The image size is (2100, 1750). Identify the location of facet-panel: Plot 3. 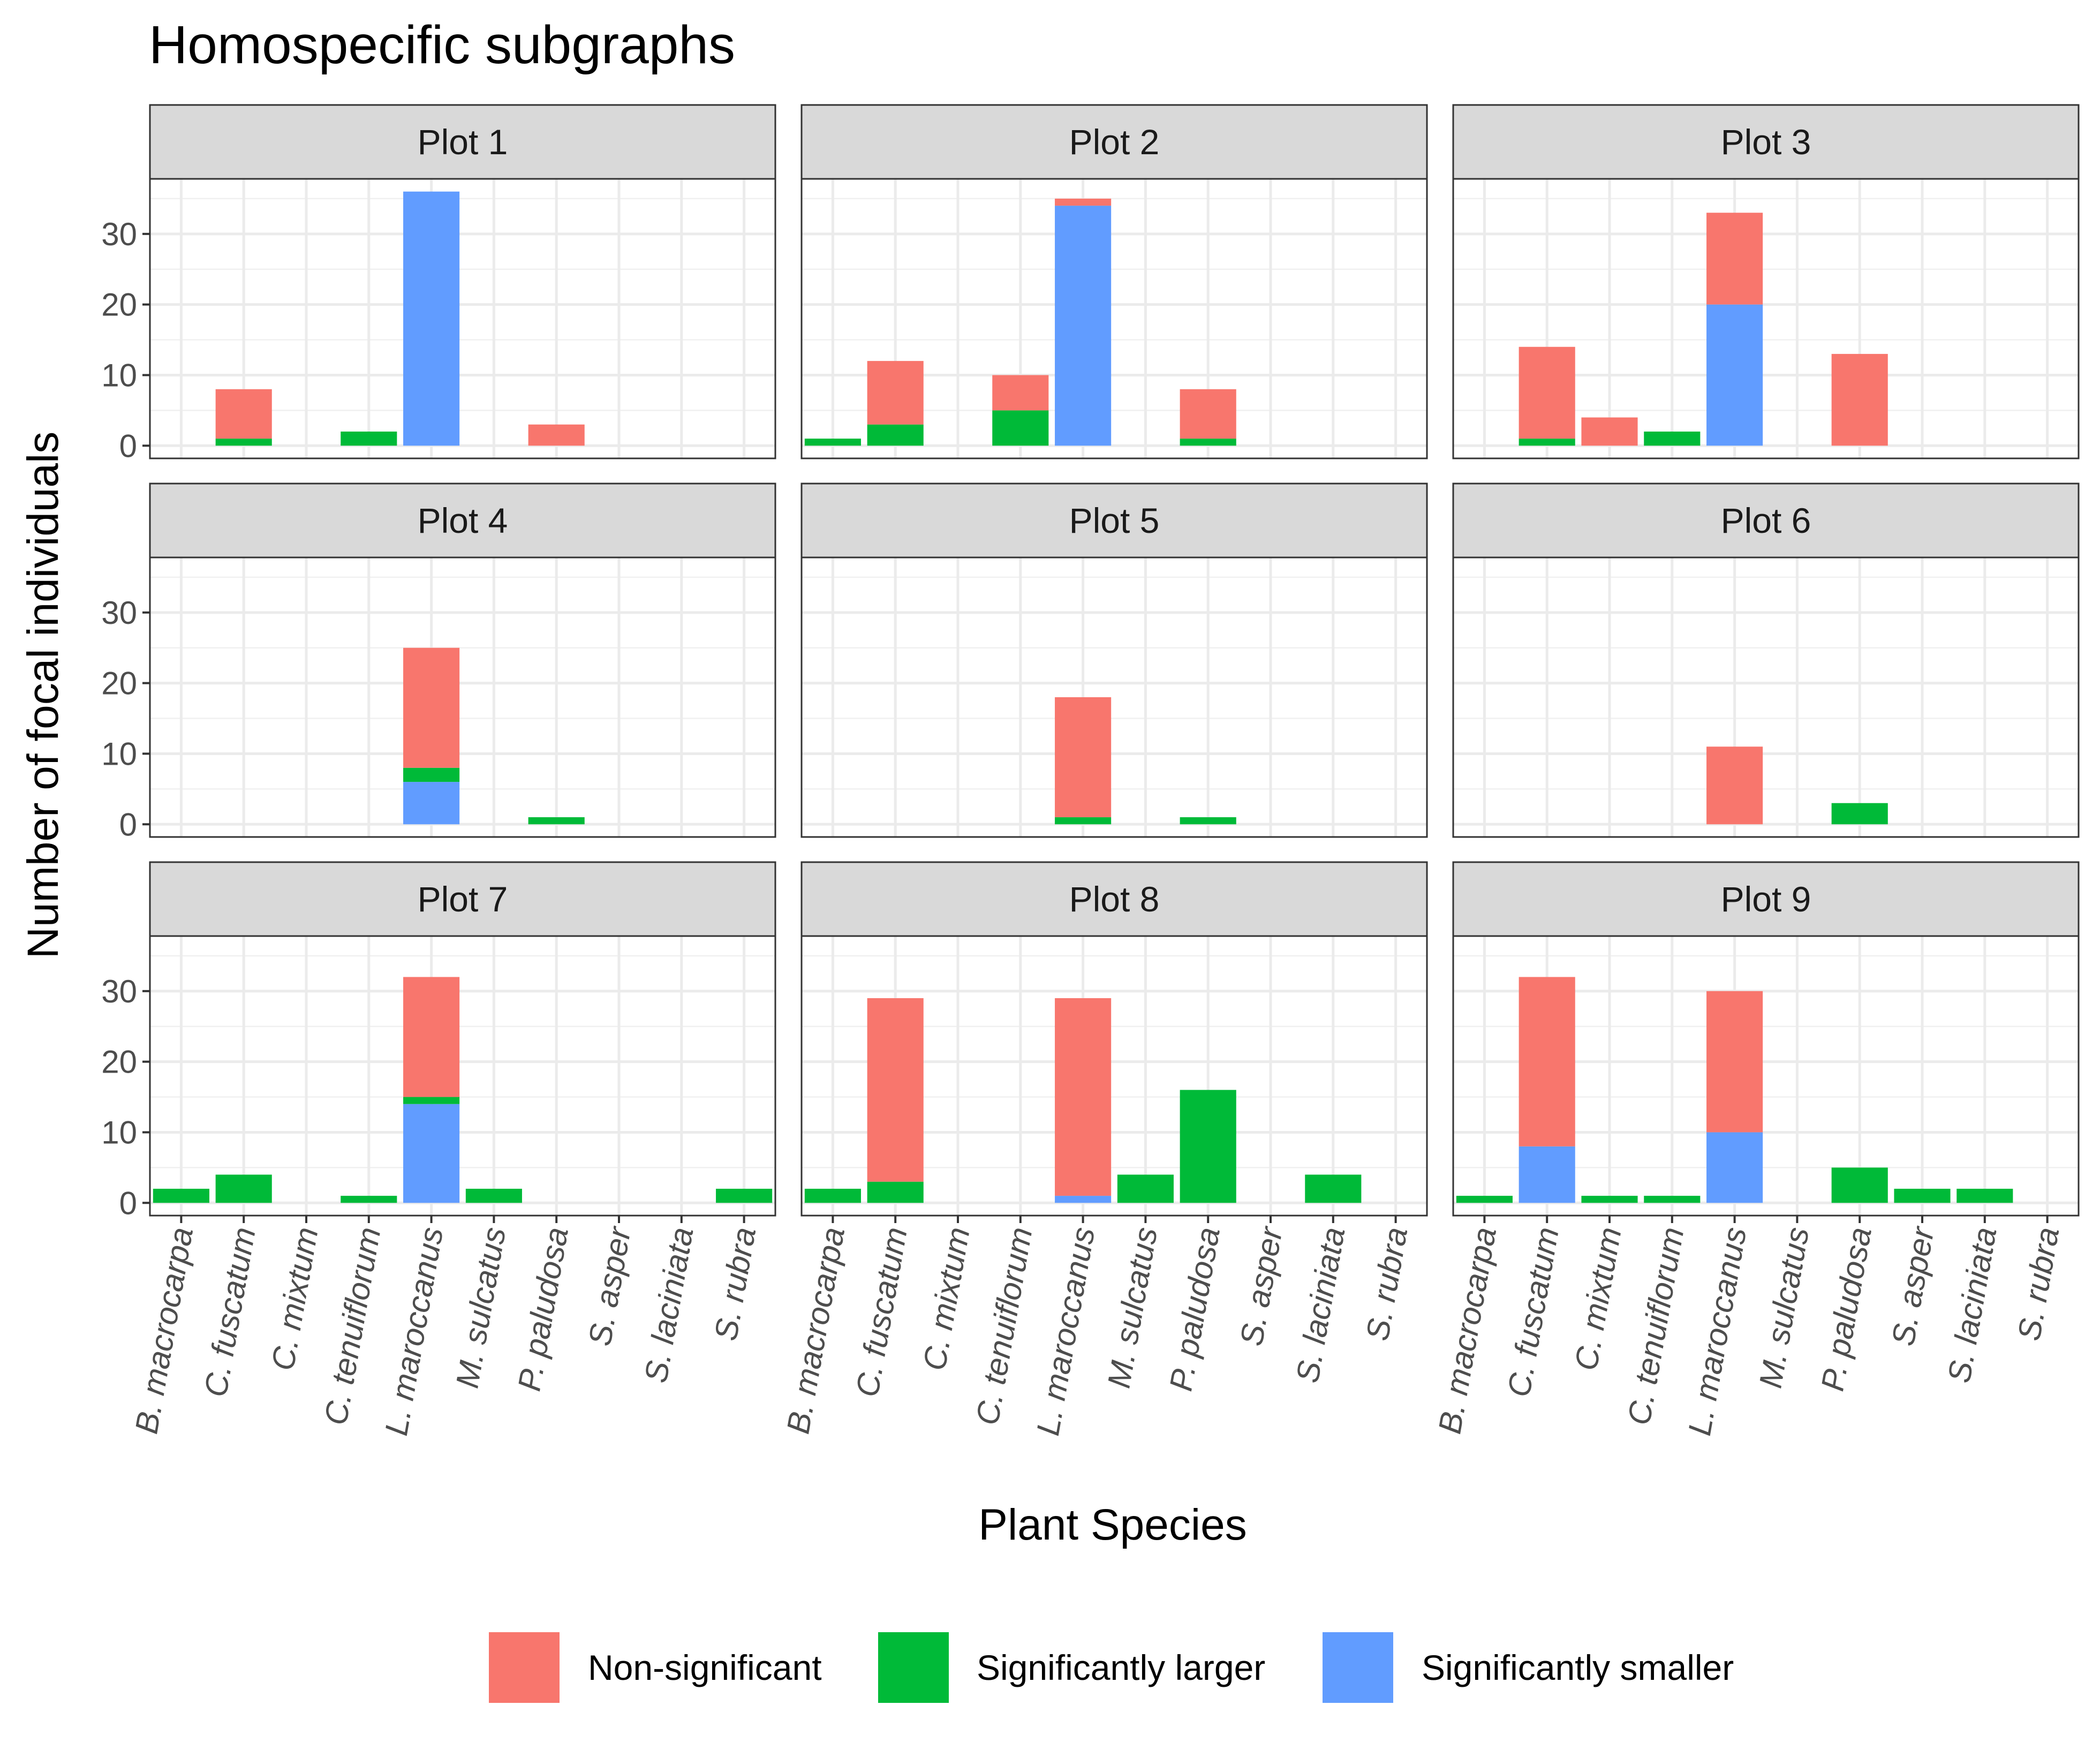
(1766, 281).